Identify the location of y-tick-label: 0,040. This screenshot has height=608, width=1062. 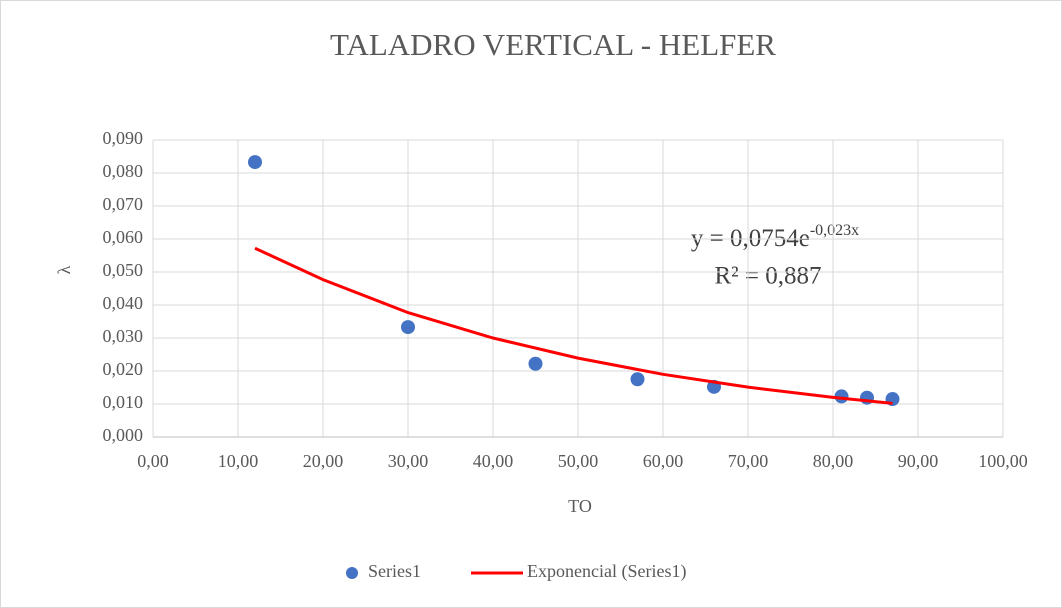
(123, 303).